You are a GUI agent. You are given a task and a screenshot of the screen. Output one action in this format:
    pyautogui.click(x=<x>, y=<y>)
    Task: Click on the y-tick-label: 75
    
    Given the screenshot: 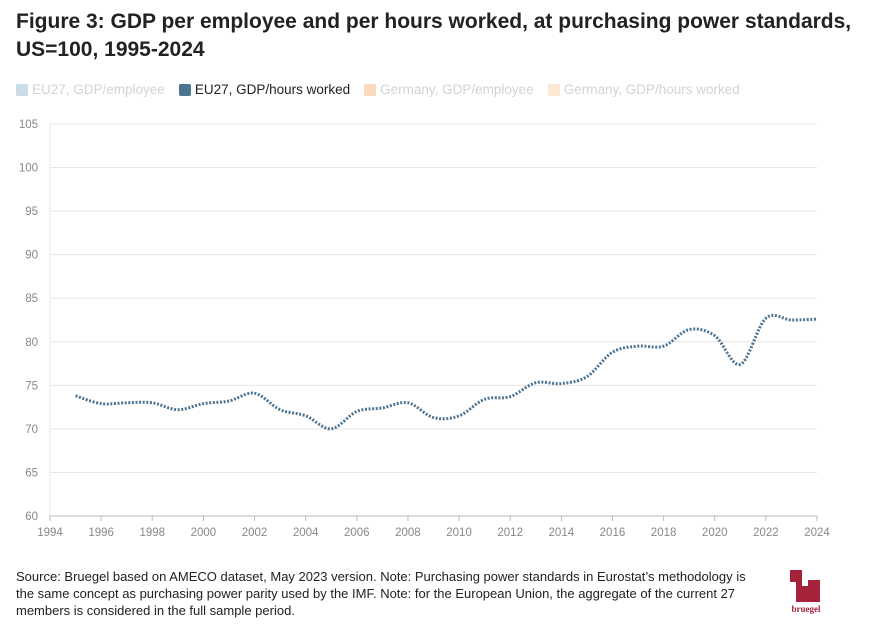 What is the action you would take?
    pyautogui.click(x=31, y=386)
    